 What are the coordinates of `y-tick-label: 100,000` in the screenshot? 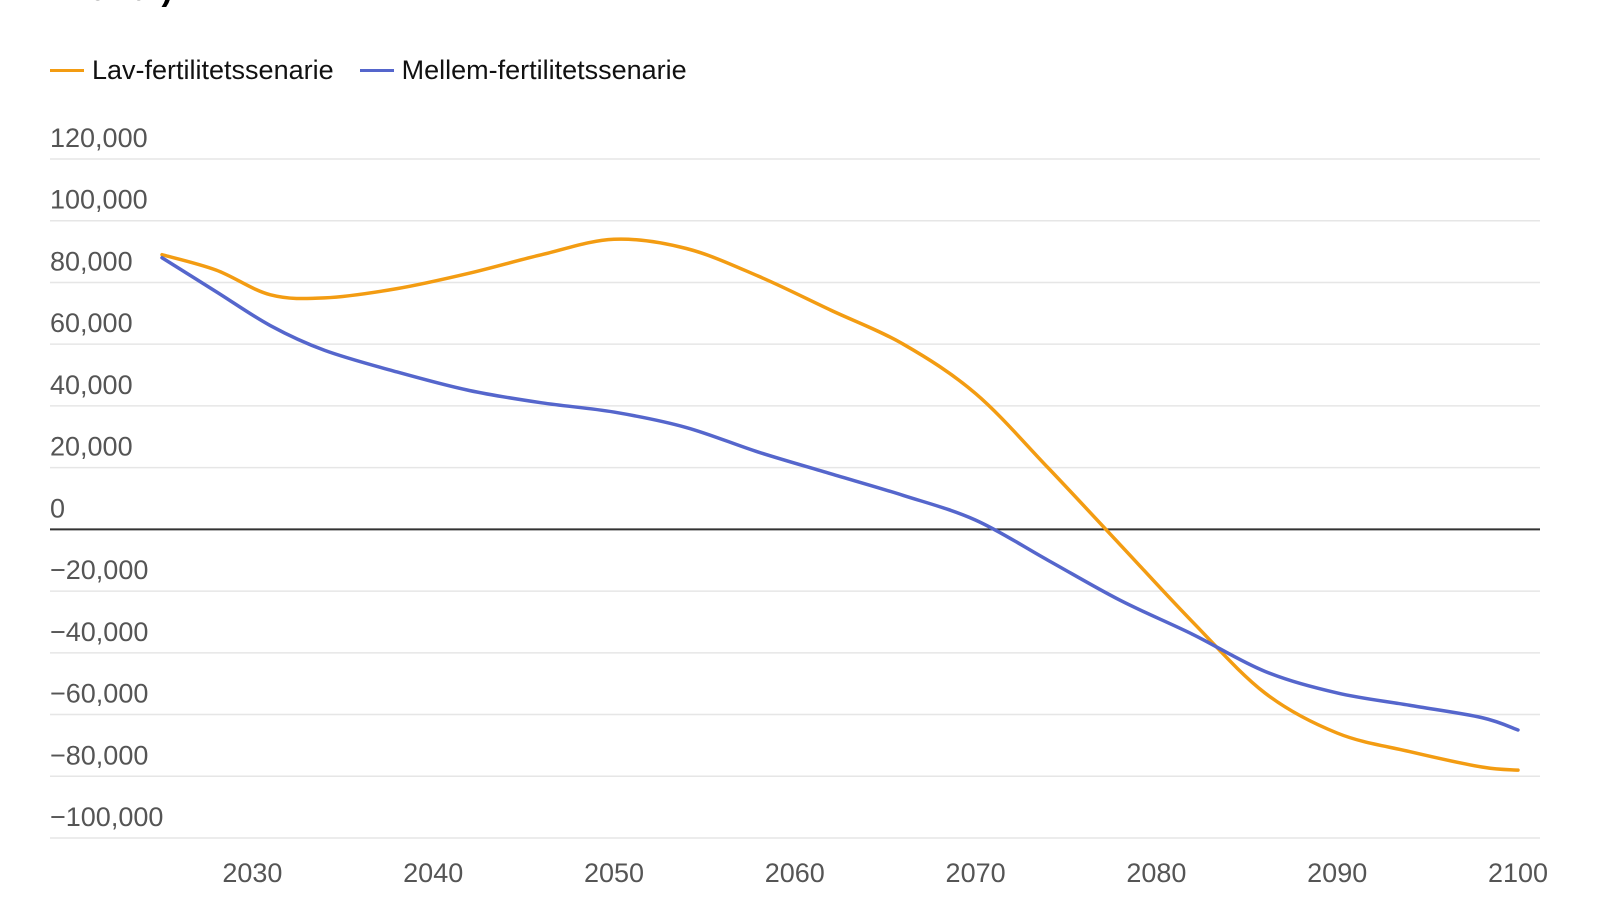 It's located at (99, 200).